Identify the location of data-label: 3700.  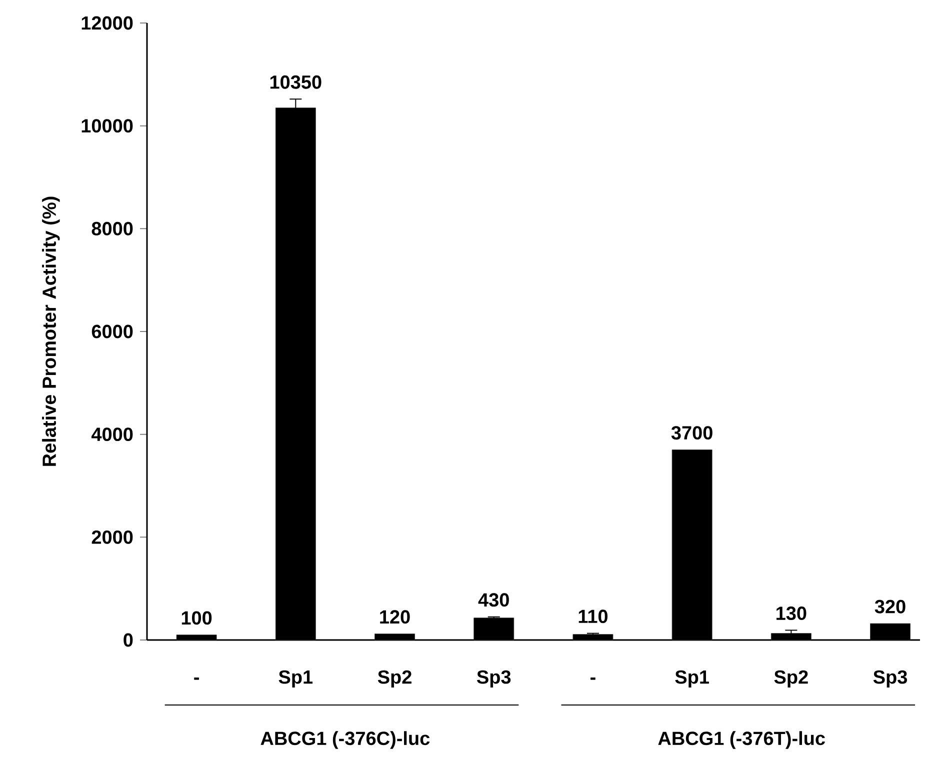
(691, 433).